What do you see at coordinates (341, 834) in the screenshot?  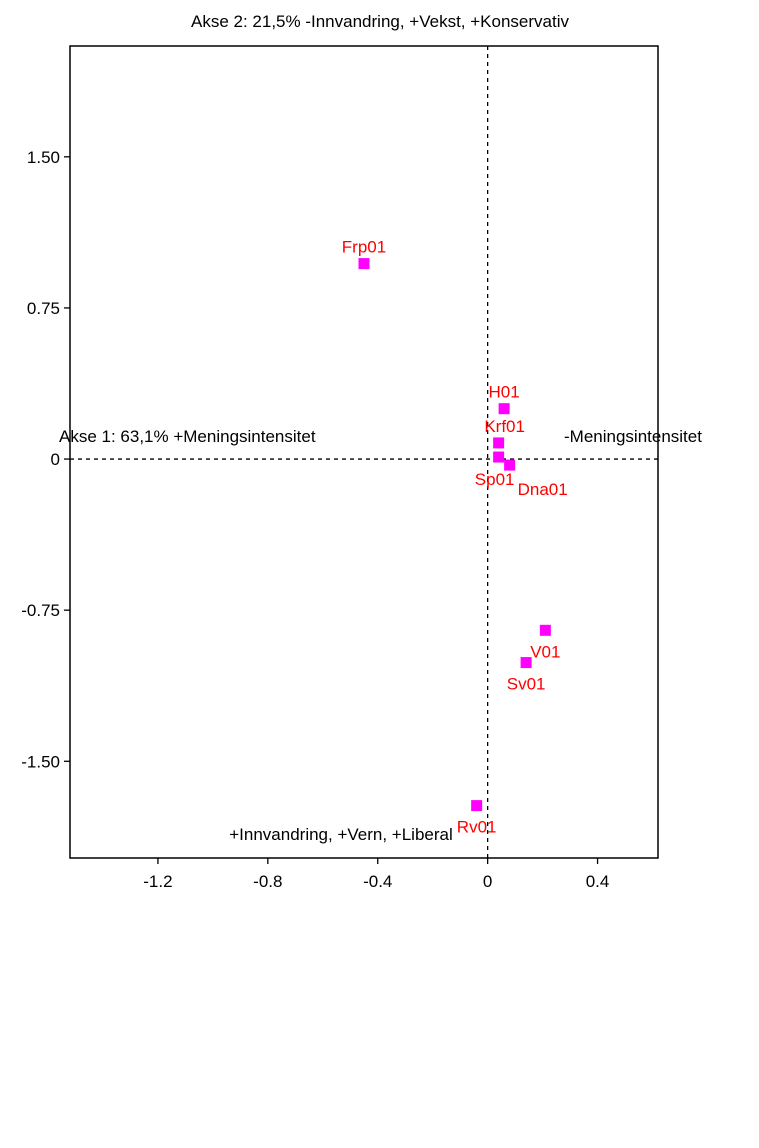 I see `axis-label-bottom: +Innvandring, +Vern, +Liberal` at bounding box center [341, 834].